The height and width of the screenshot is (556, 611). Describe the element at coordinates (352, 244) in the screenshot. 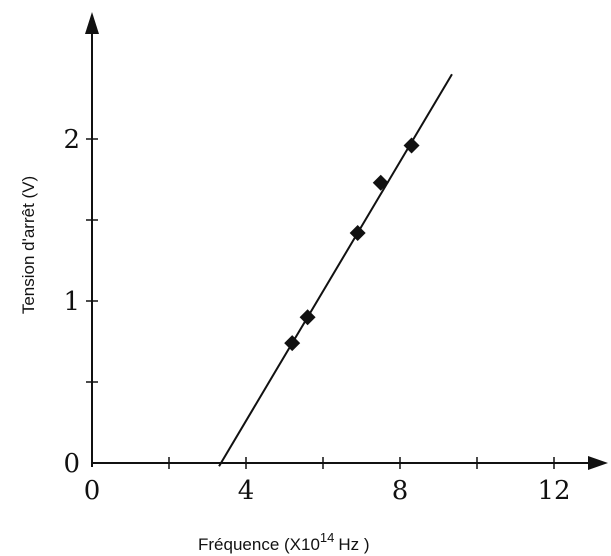

I see `data-points` at that location.